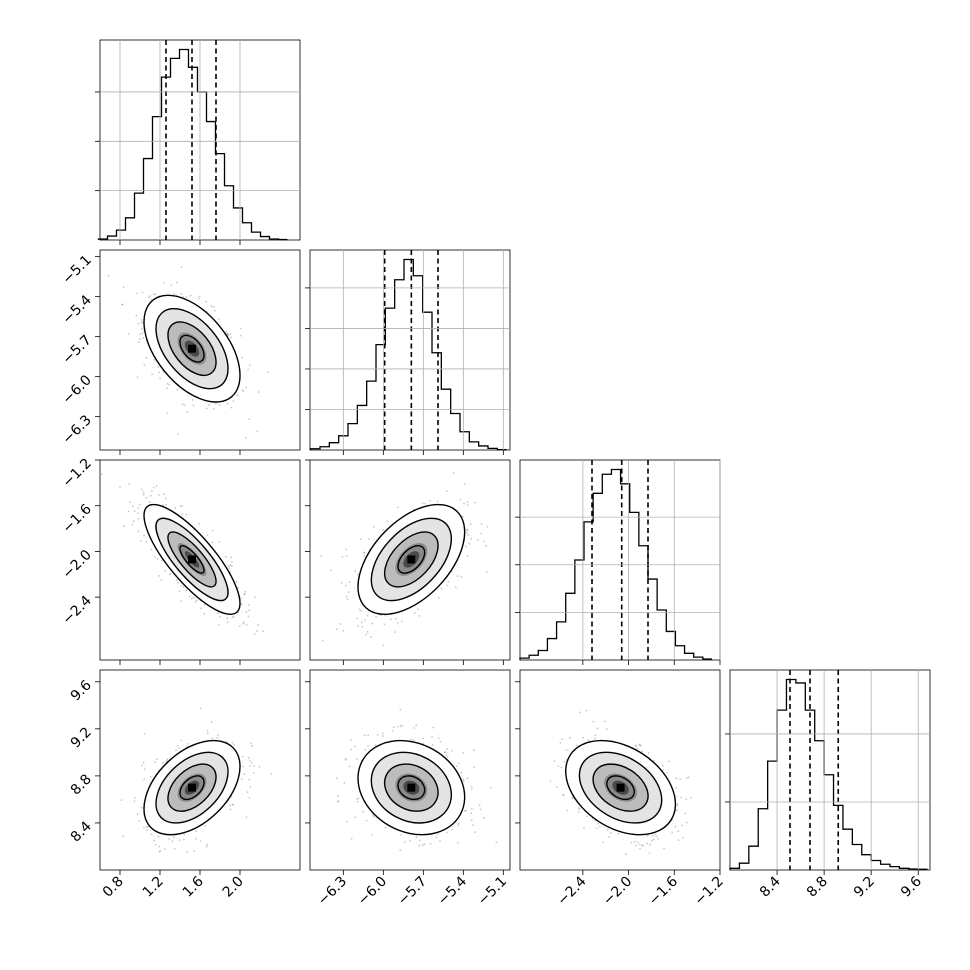 The height and width of the screenshot is (970, 970). What do you see at coordinates (193, 886) in the screenshot?
I see `x-tick-label: 1.6` at bounding box center [193, 886].